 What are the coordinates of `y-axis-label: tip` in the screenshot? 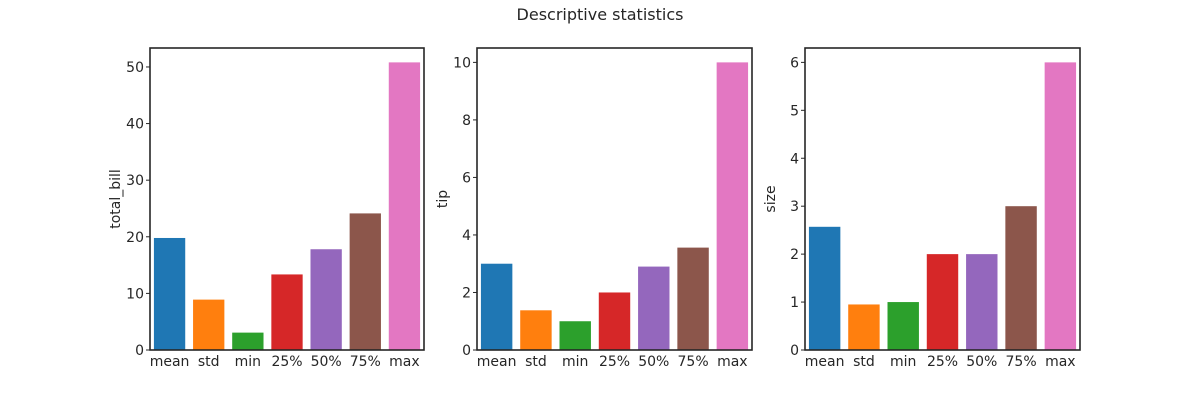 It's located at (443, 199).